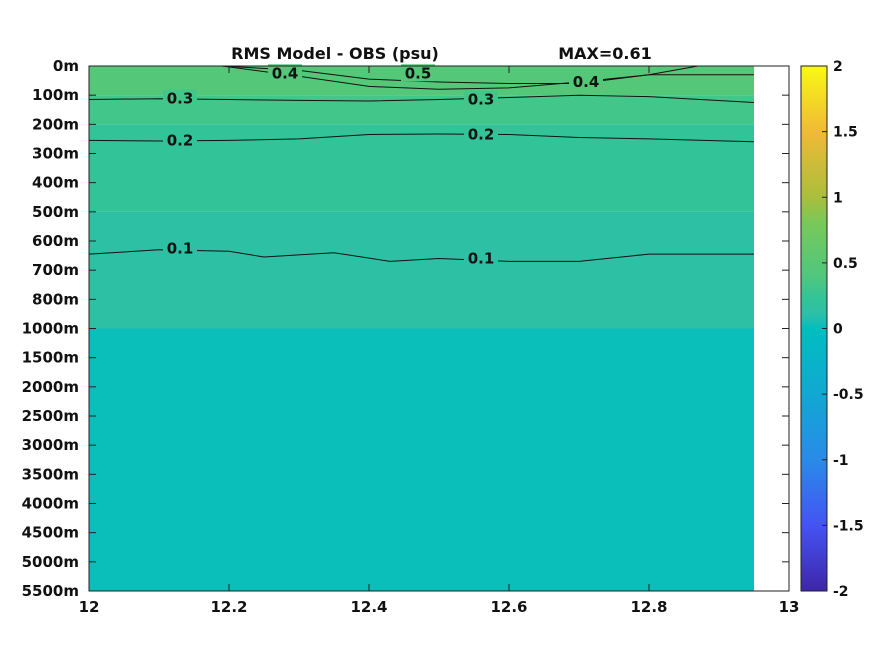 The height and width of the screenshot is (656, 875). I want to click on contour-label-3: 0.3, so click(180, 99).